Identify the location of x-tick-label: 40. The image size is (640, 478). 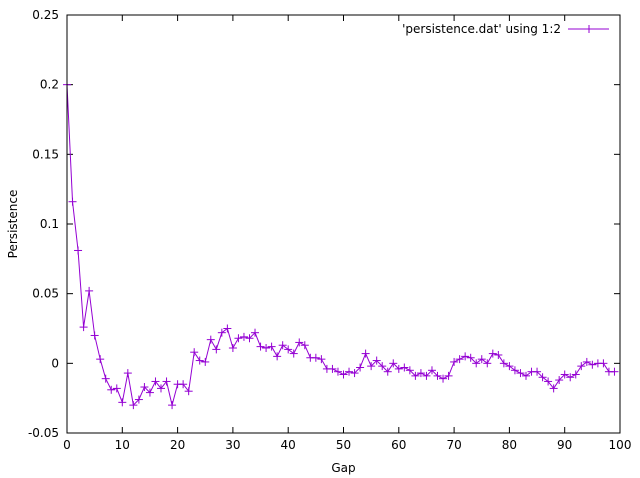
(288, 445).